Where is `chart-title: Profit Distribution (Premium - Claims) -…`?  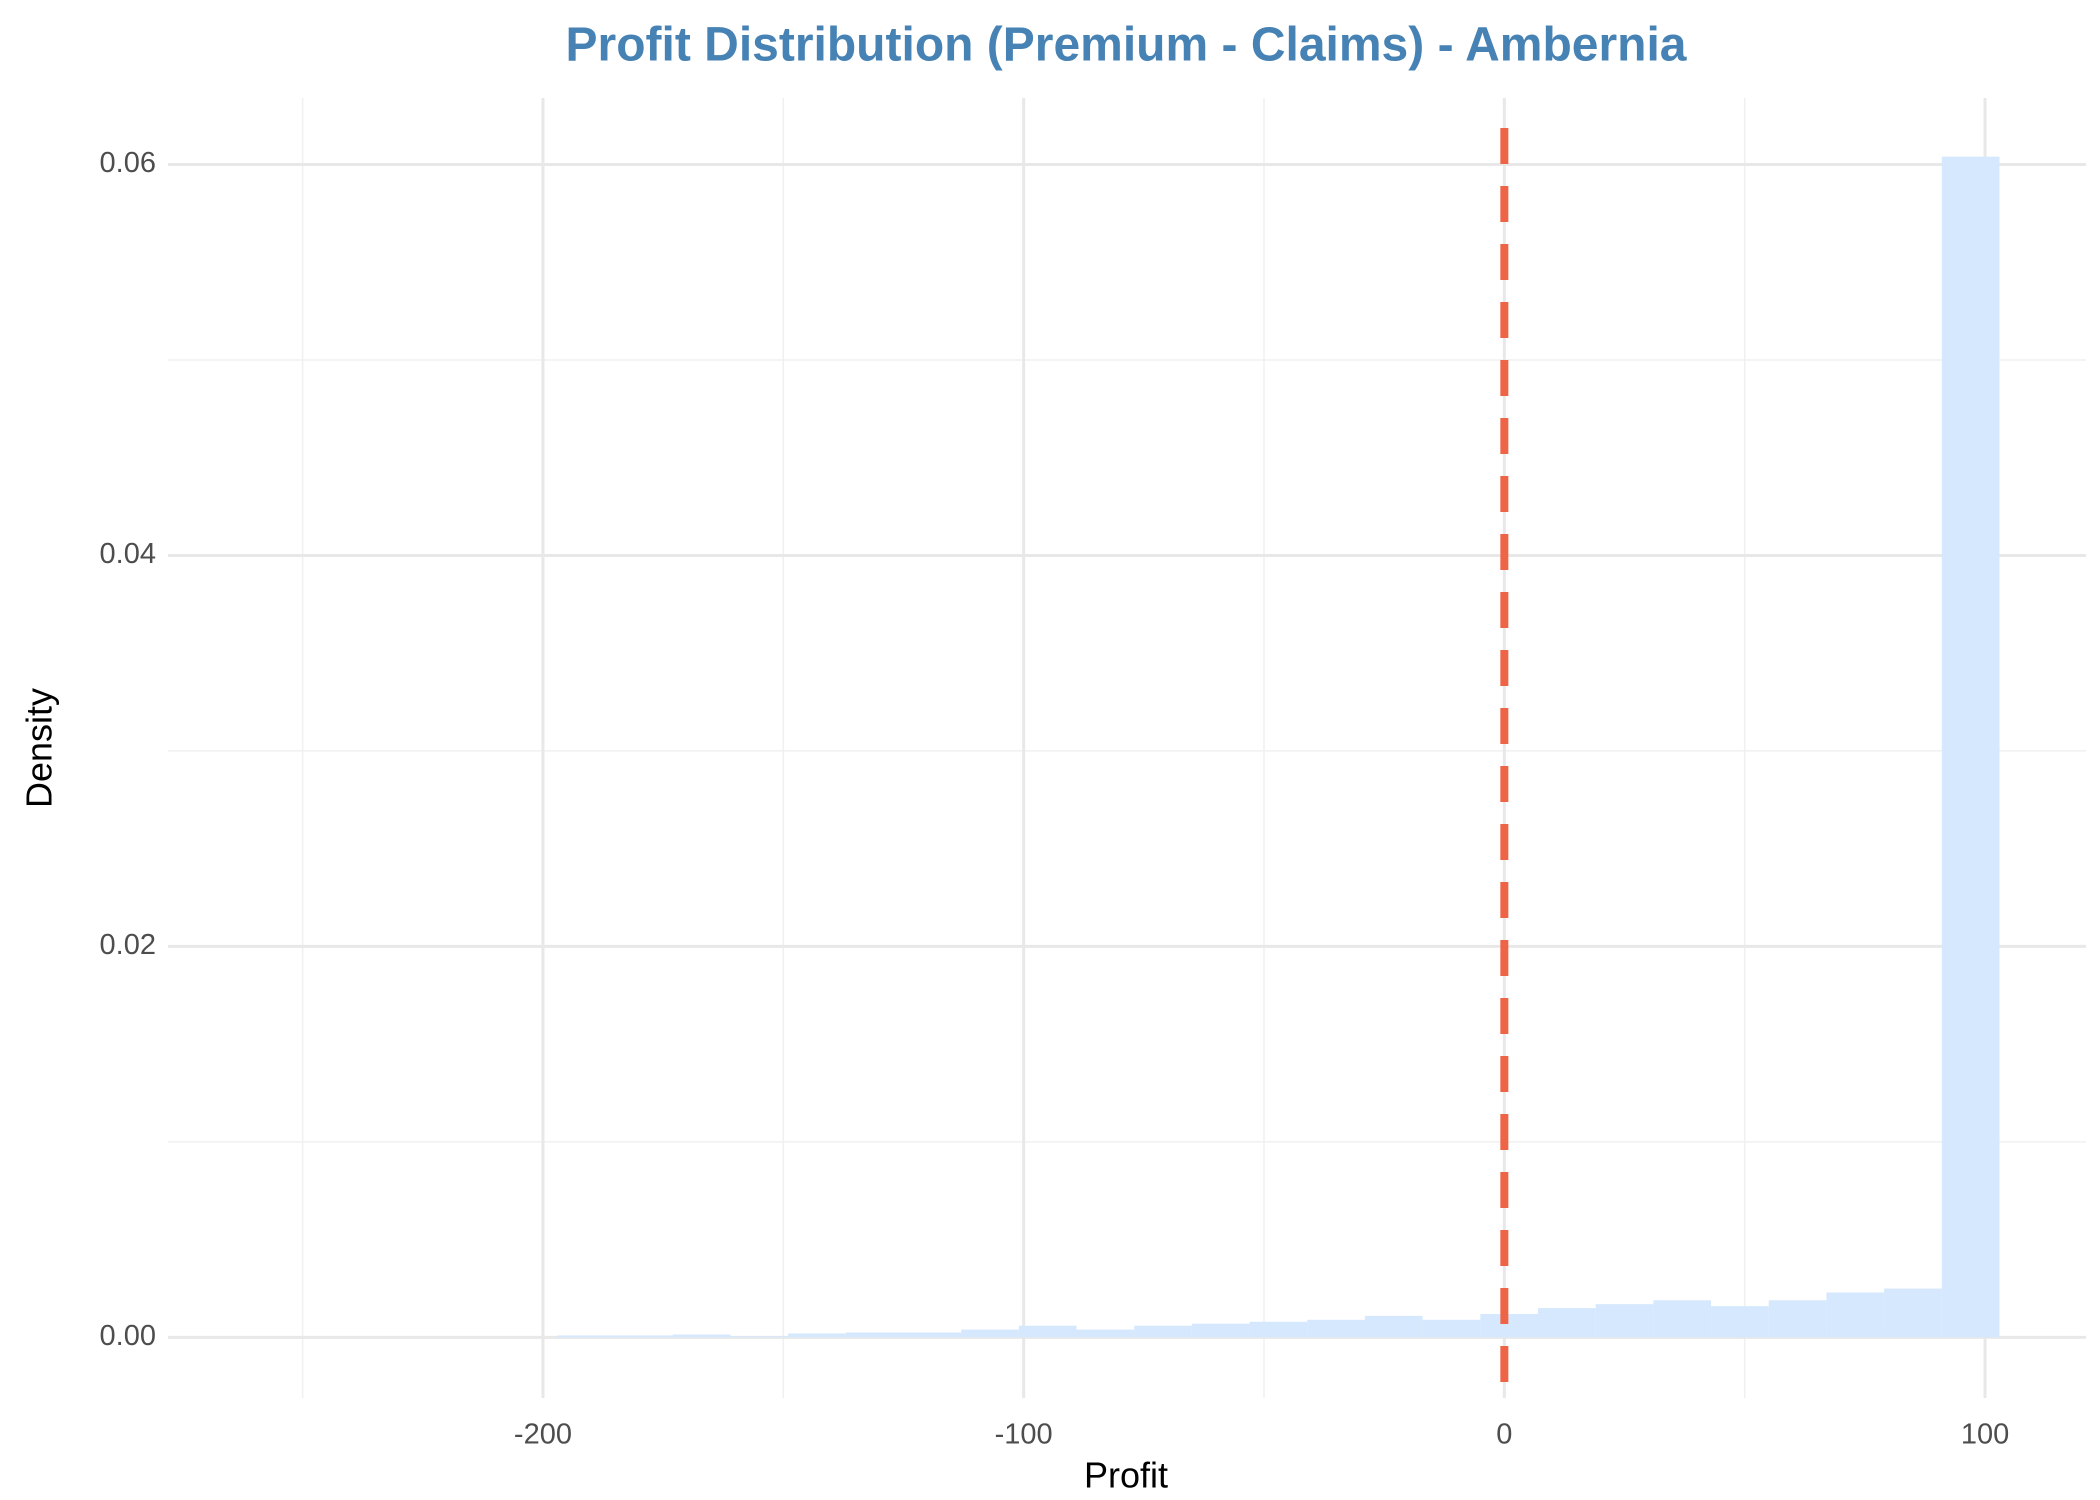
chart-title: Profit Distribution (Premium - Claims) -… is located at coordinates (1126, 45).